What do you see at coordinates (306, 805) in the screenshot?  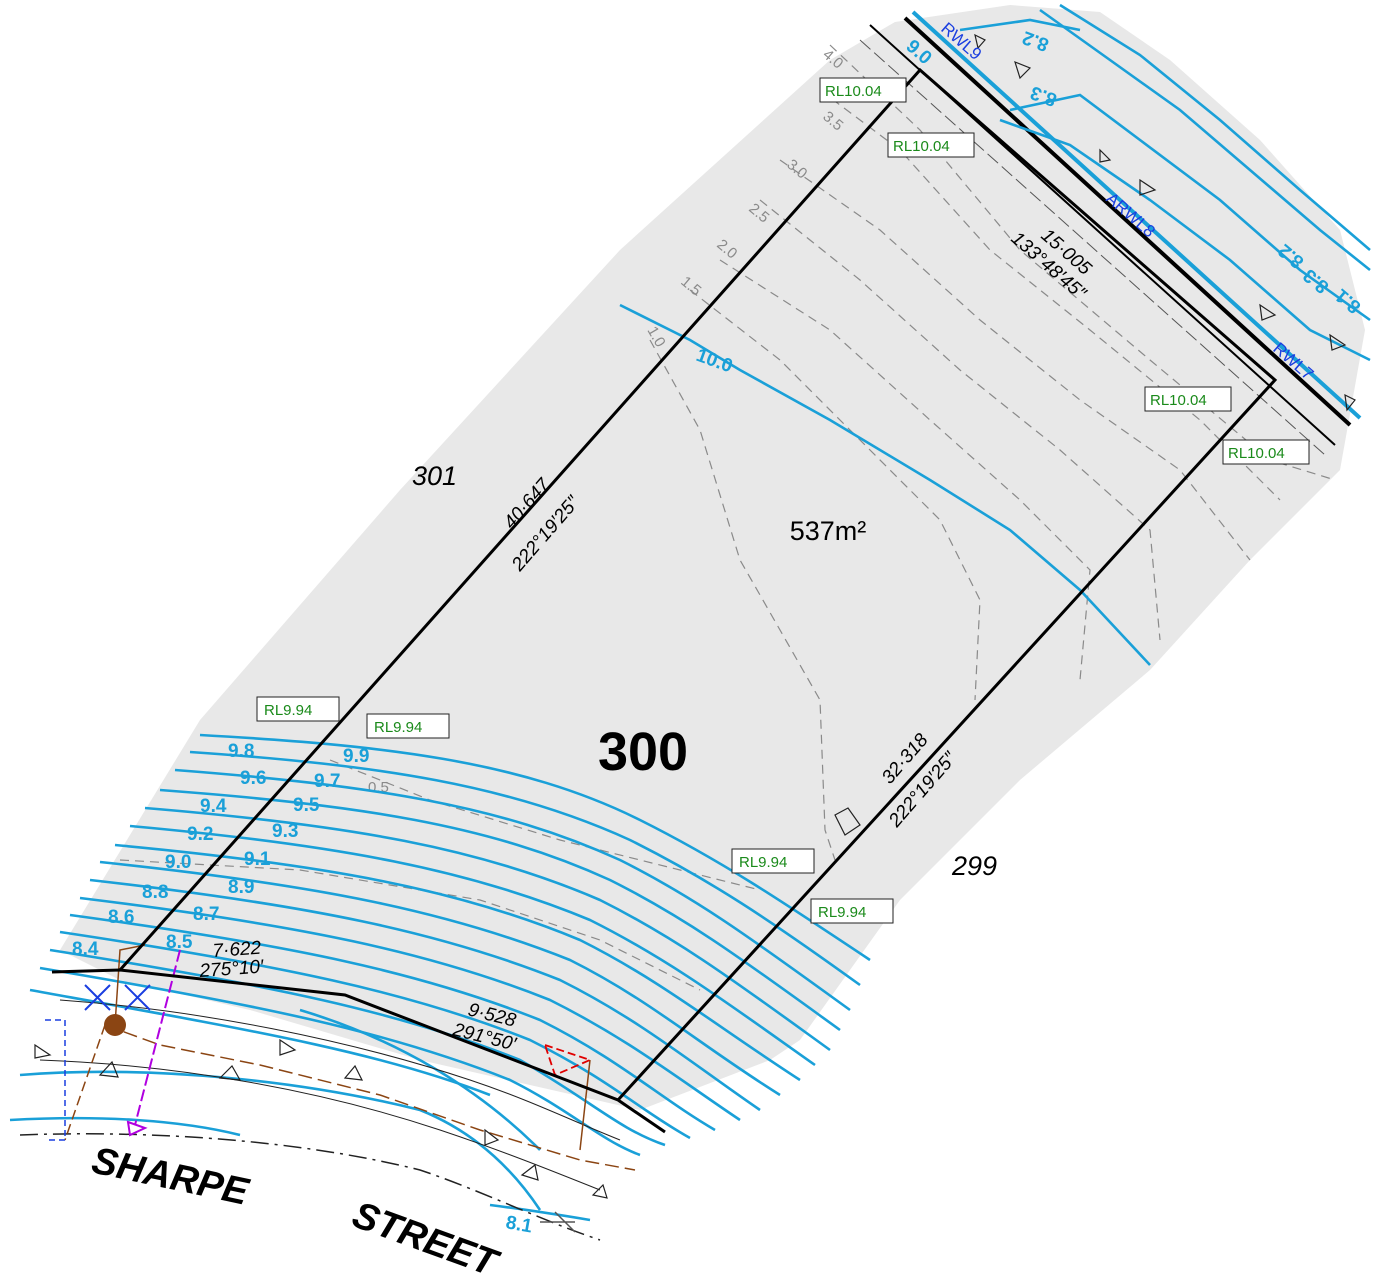 I see `contour-label-9-5: 9.5` at bounding box center [306, 805].